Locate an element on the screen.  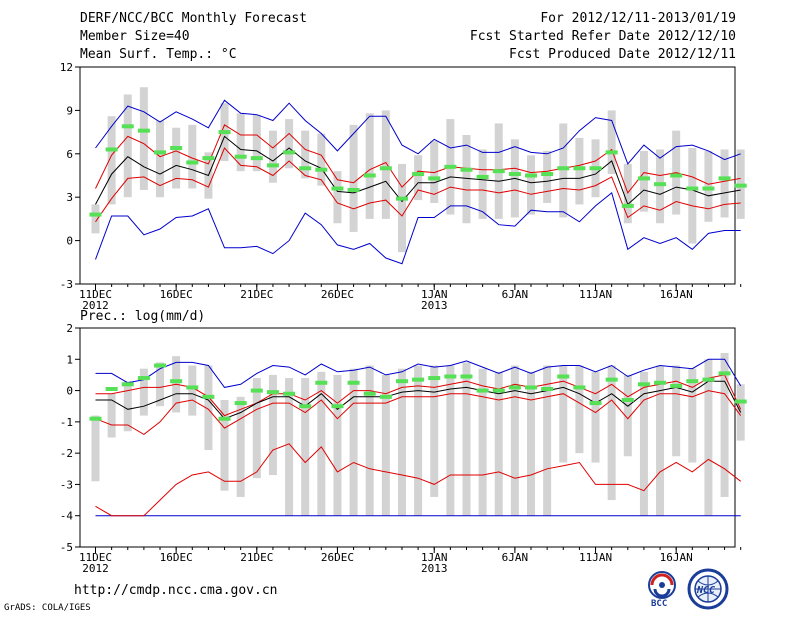
x-tick-year-label: 2013 is located at coordinates (434, 568).